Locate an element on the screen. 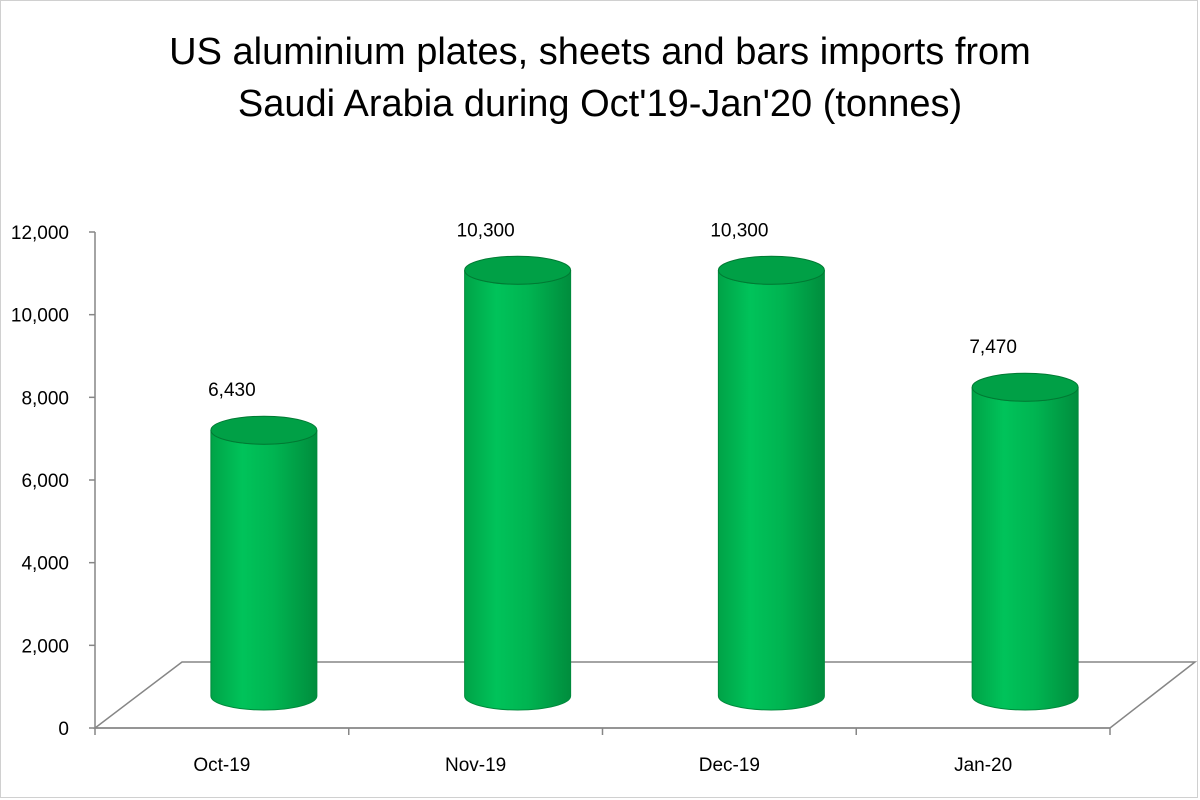  y-tick-label: 10,000 is located at coordinates (40, 316).